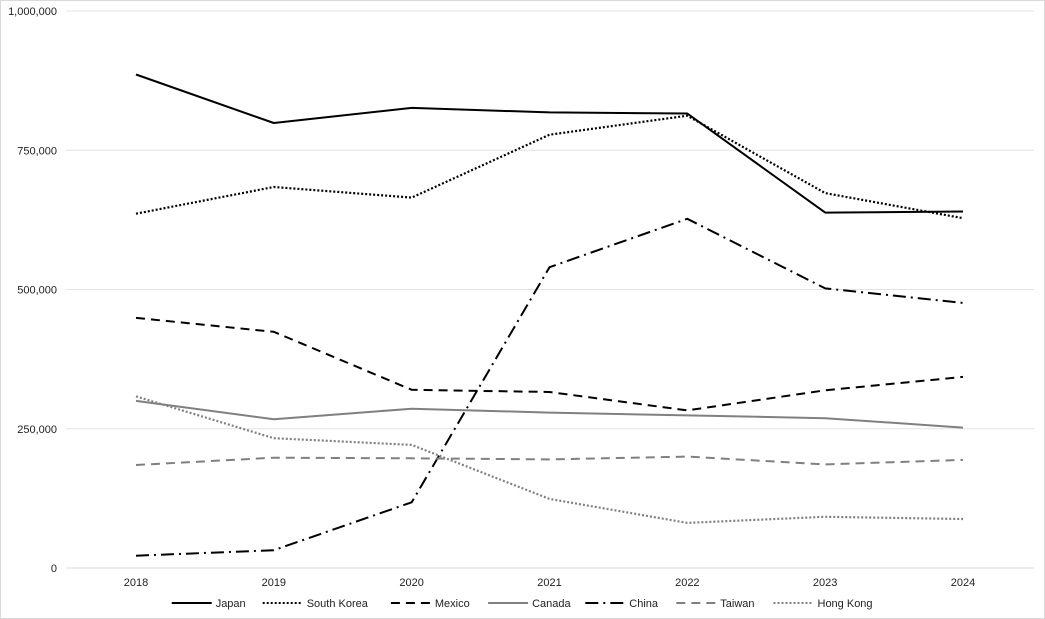 The height and width of the screenshot is (619, 1045). I want to click on x-axis: 2018 2019 2020 2021 2022 2023 2024, so click(549, 583).